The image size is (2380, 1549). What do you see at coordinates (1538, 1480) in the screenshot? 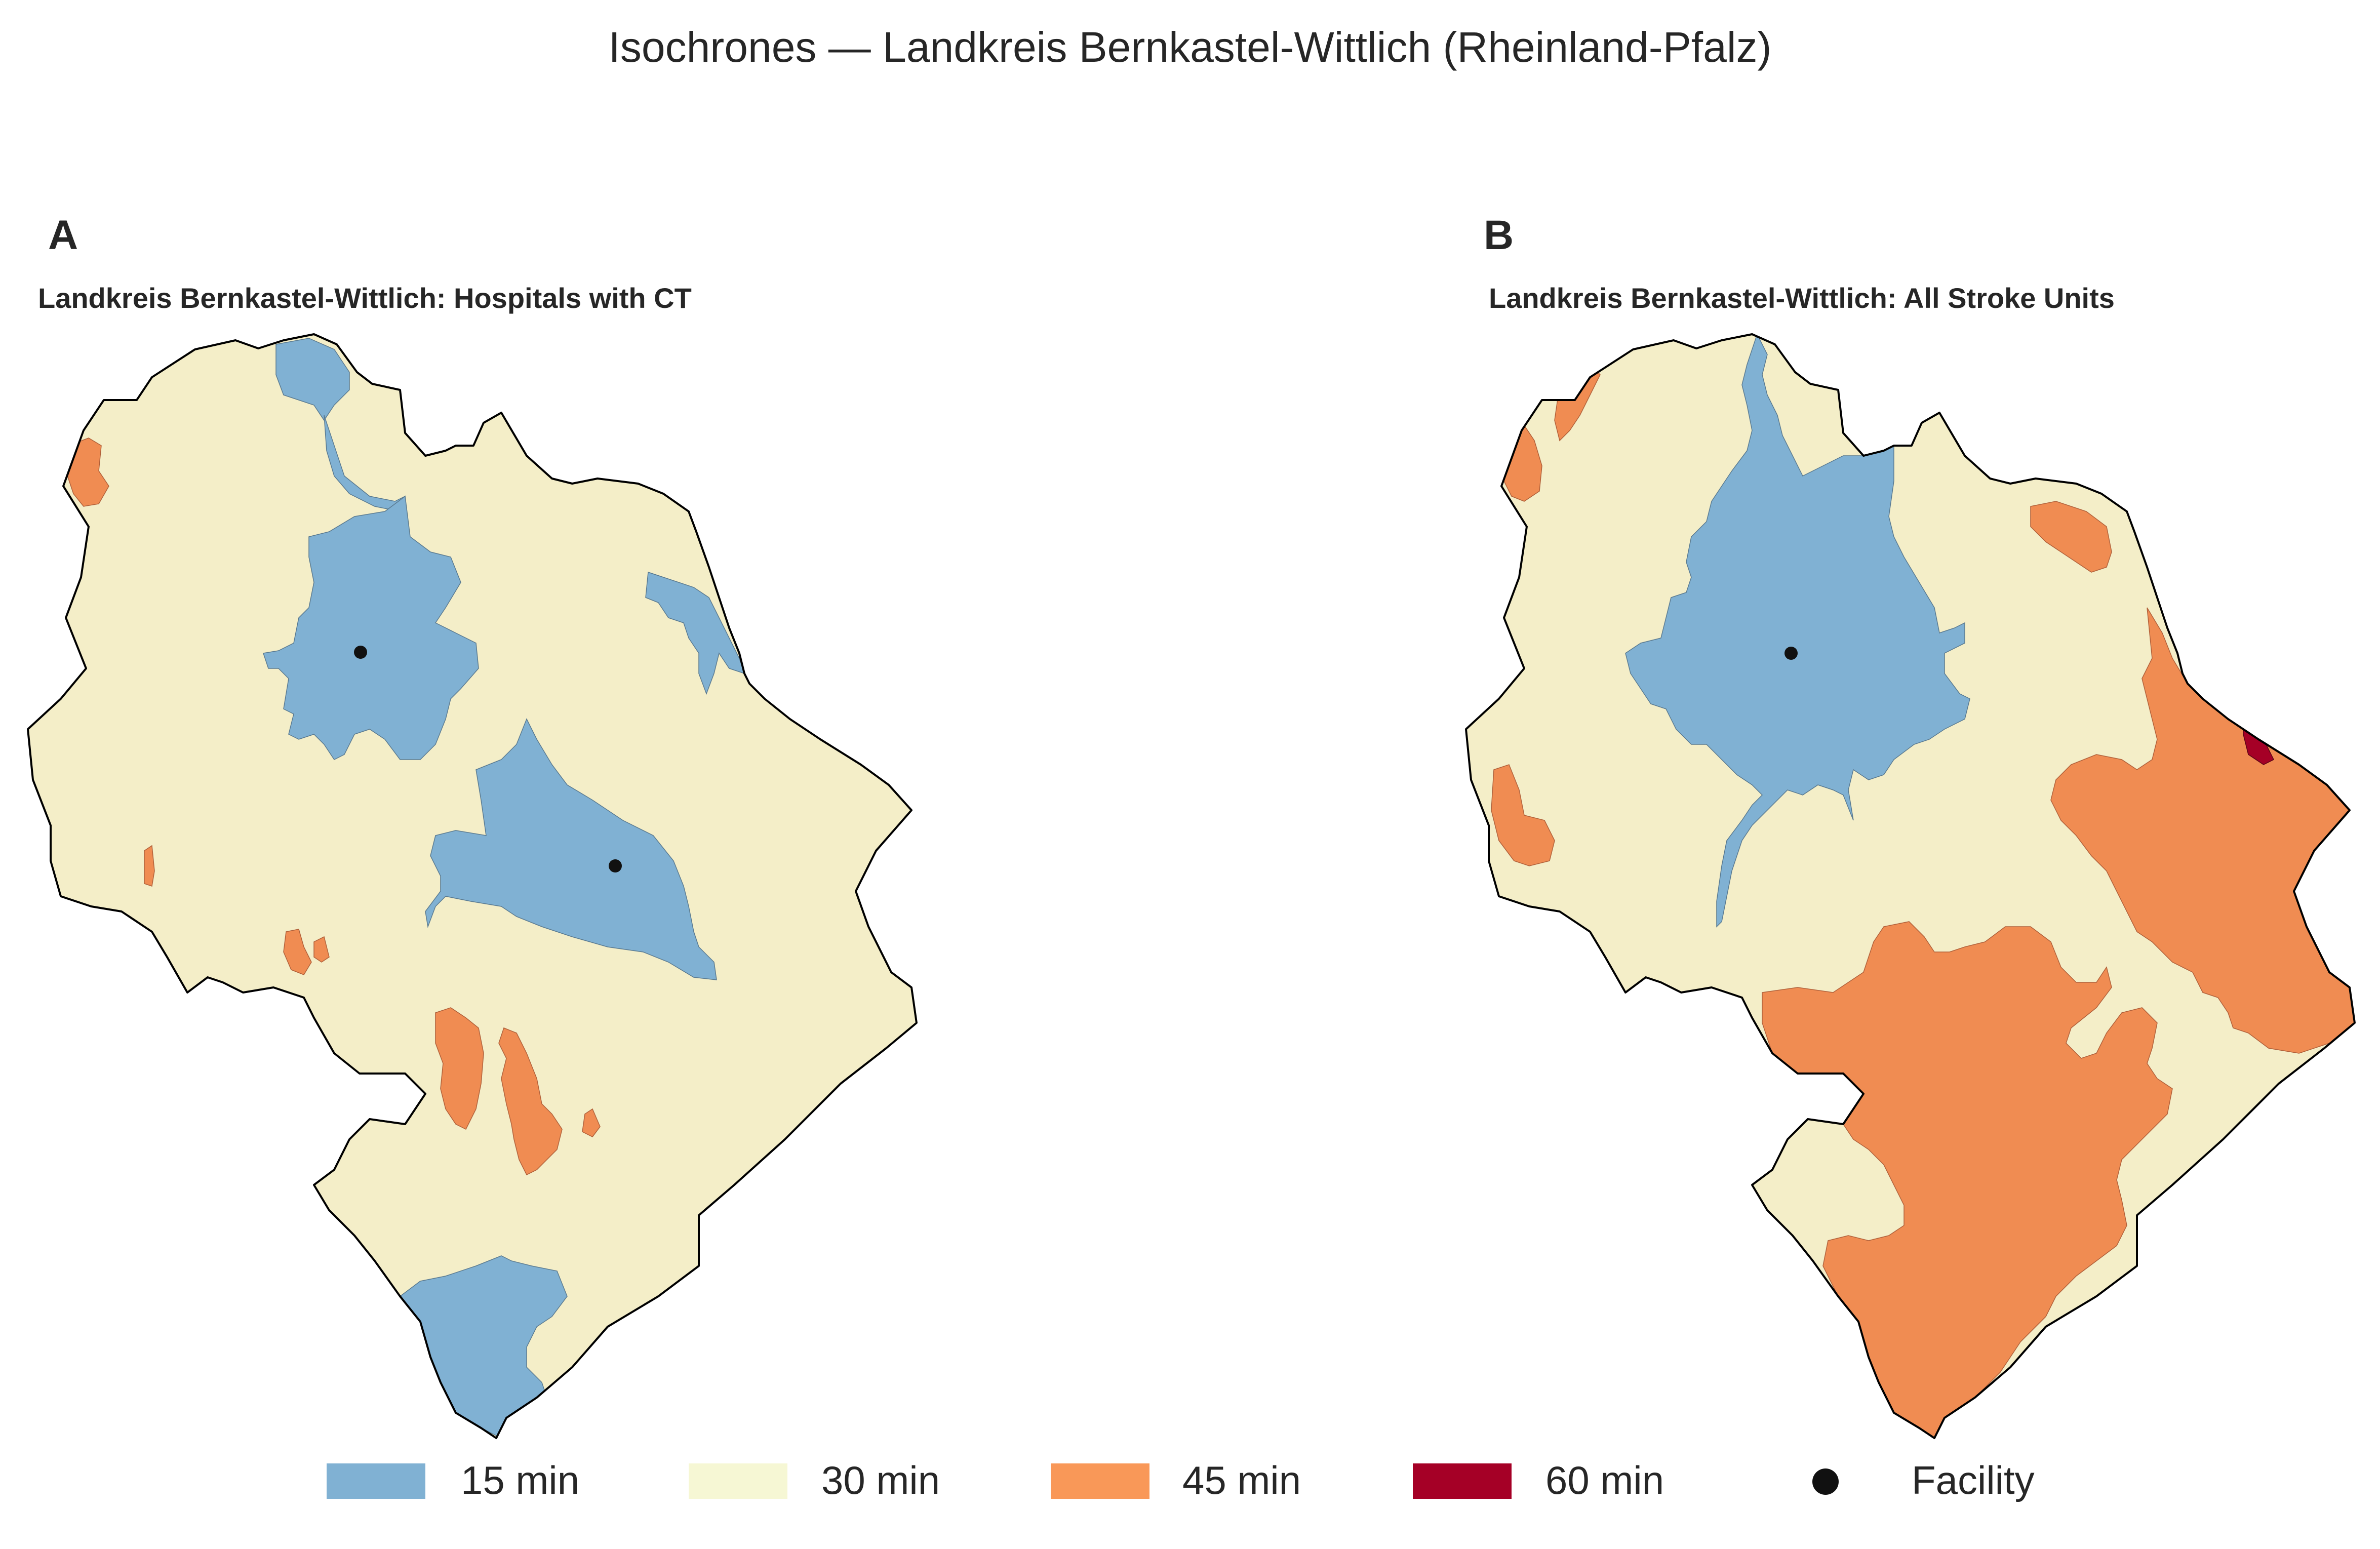
I see `legend-item-60min: 60 min` at bounding box center [1538, 1480].